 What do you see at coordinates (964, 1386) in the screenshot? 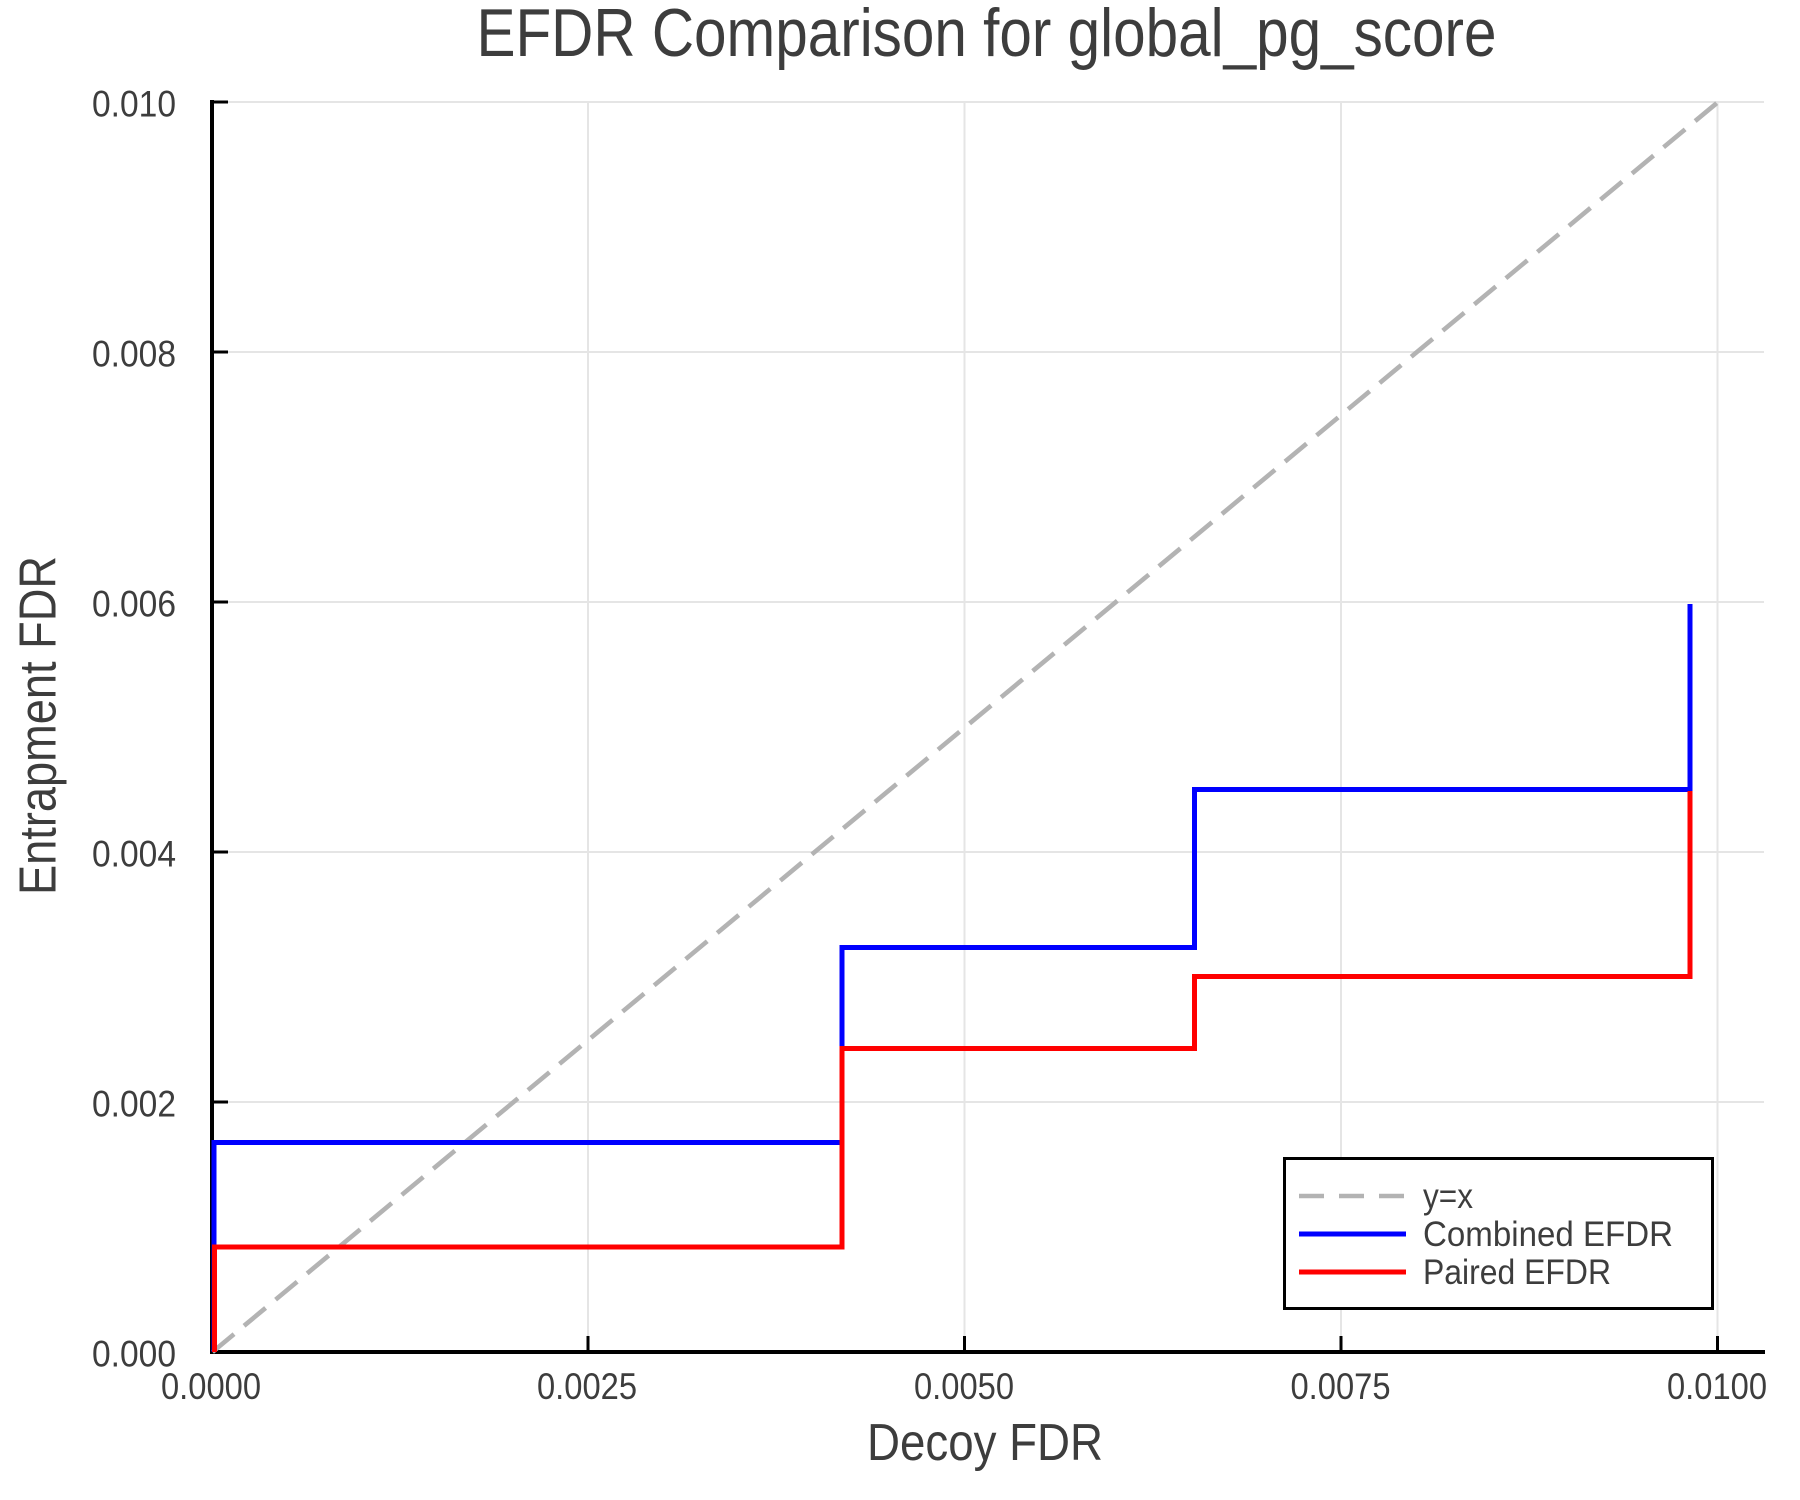
I see `svg-text: 0.0050` at bounding box center [964, 1386].